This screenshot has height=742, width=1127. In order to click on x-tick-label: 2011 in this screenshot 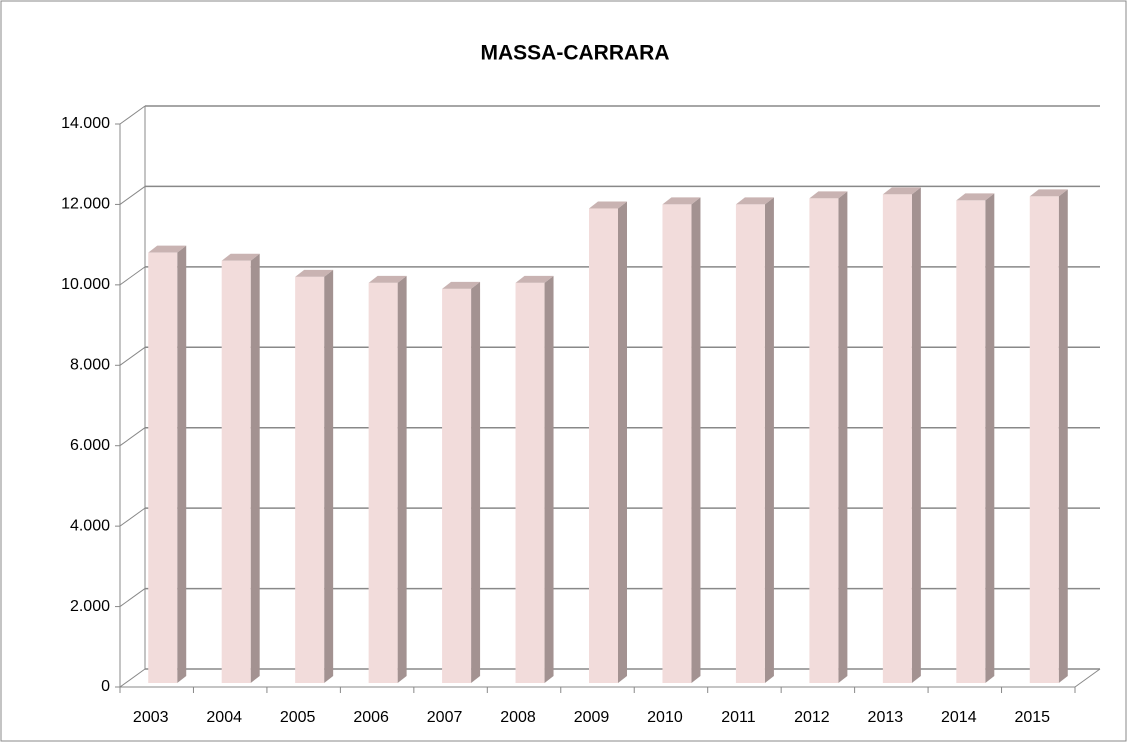, I will do `click(738, 717)`.